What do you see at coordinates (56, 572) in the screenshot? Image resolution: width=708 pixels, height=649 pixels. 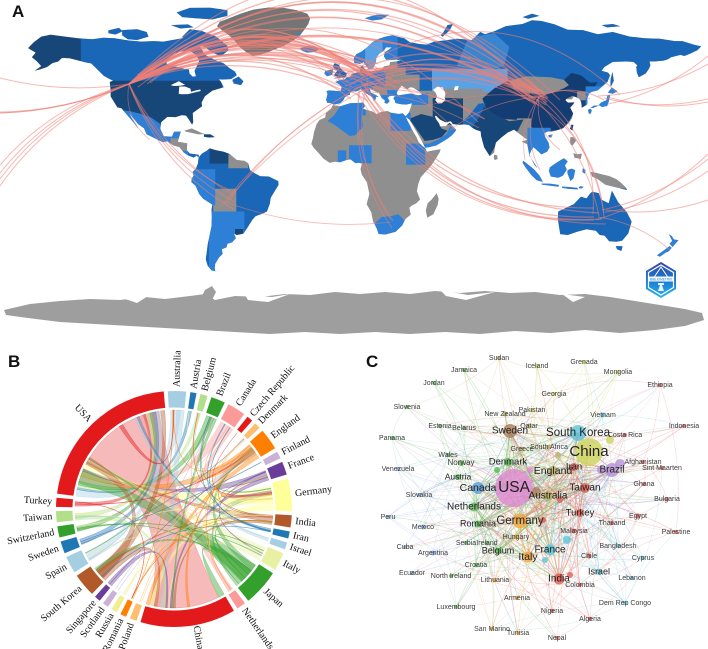 I see `svg-text: Spain` at bounding box center [56, 572].